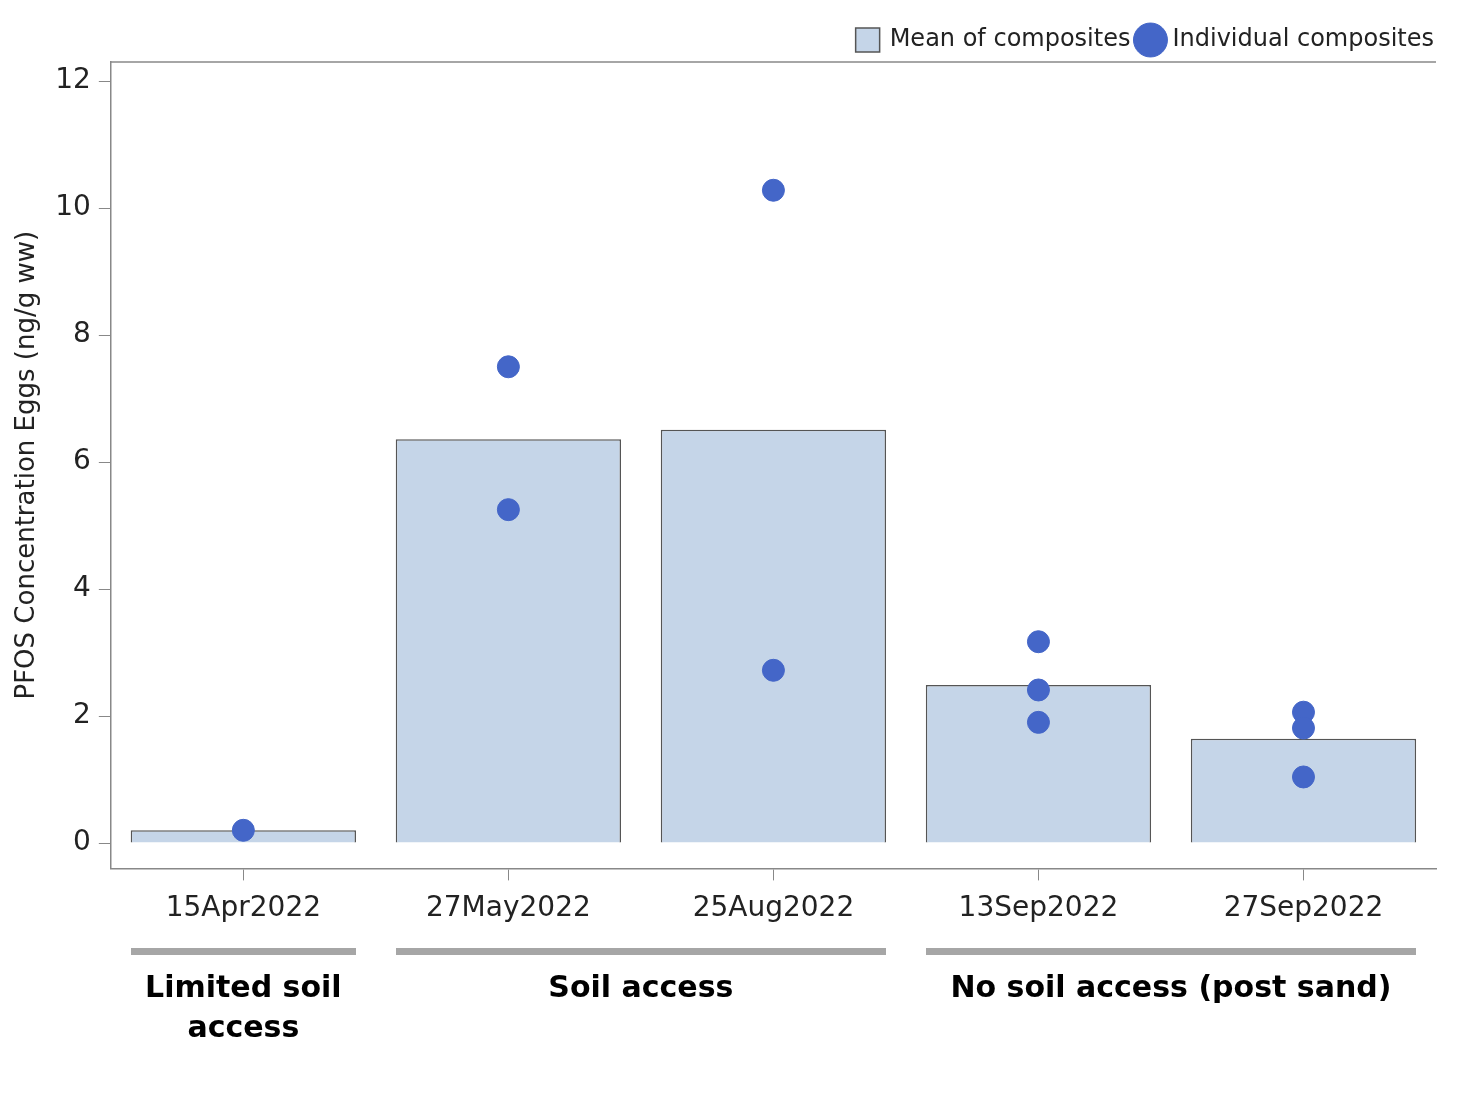 The width and height of the screenshot is (1458, 1103). I want to click on y-tick-label: 0, so click(82, 841).